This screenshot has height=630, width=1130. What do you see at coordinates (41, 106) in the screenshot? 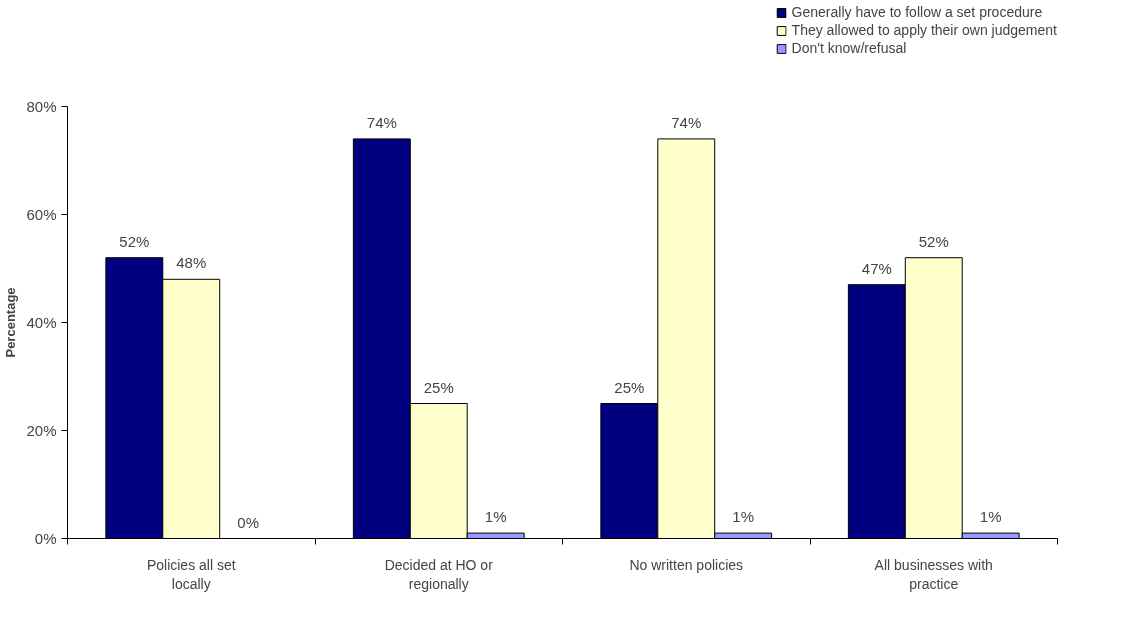
I see `y-tick-label: 80%` at bounding box center [41, 106].